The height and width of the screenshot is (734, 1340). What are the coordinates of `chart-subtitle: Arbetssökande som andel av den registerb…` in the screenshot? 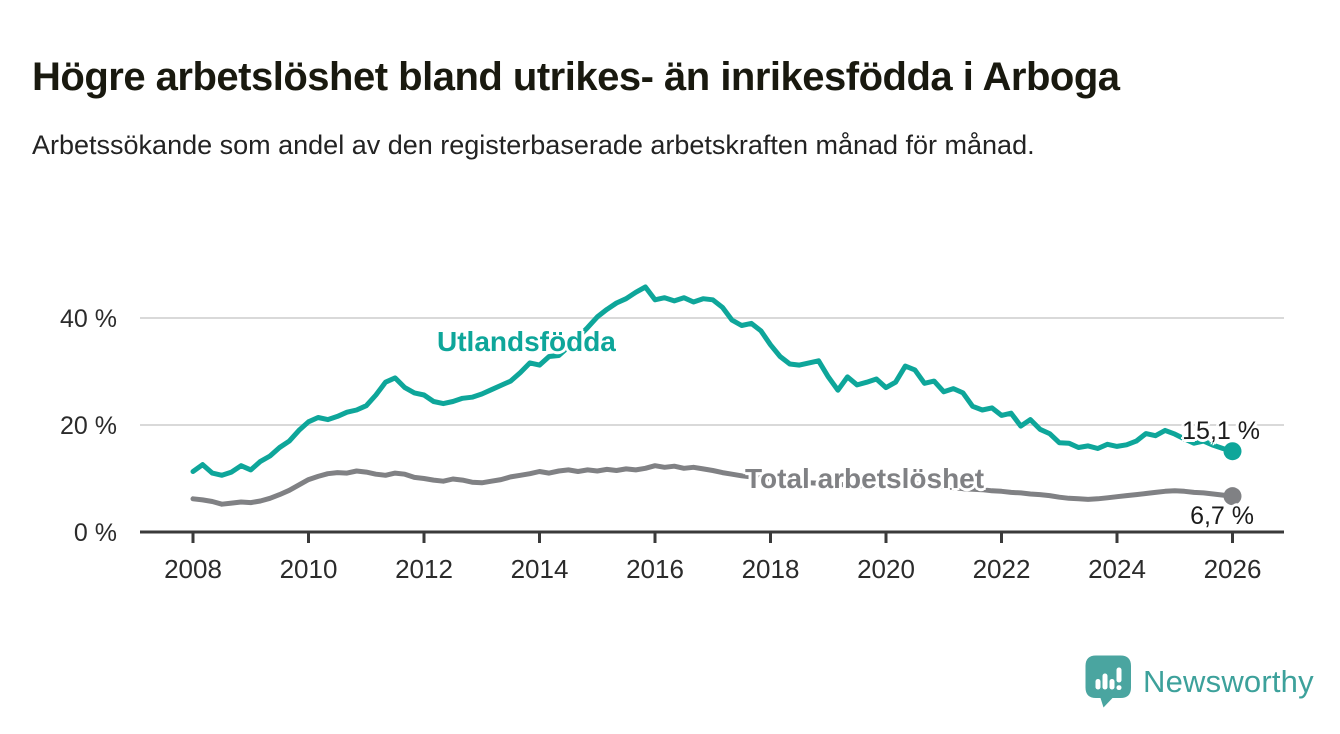 It's located at (533, 145).